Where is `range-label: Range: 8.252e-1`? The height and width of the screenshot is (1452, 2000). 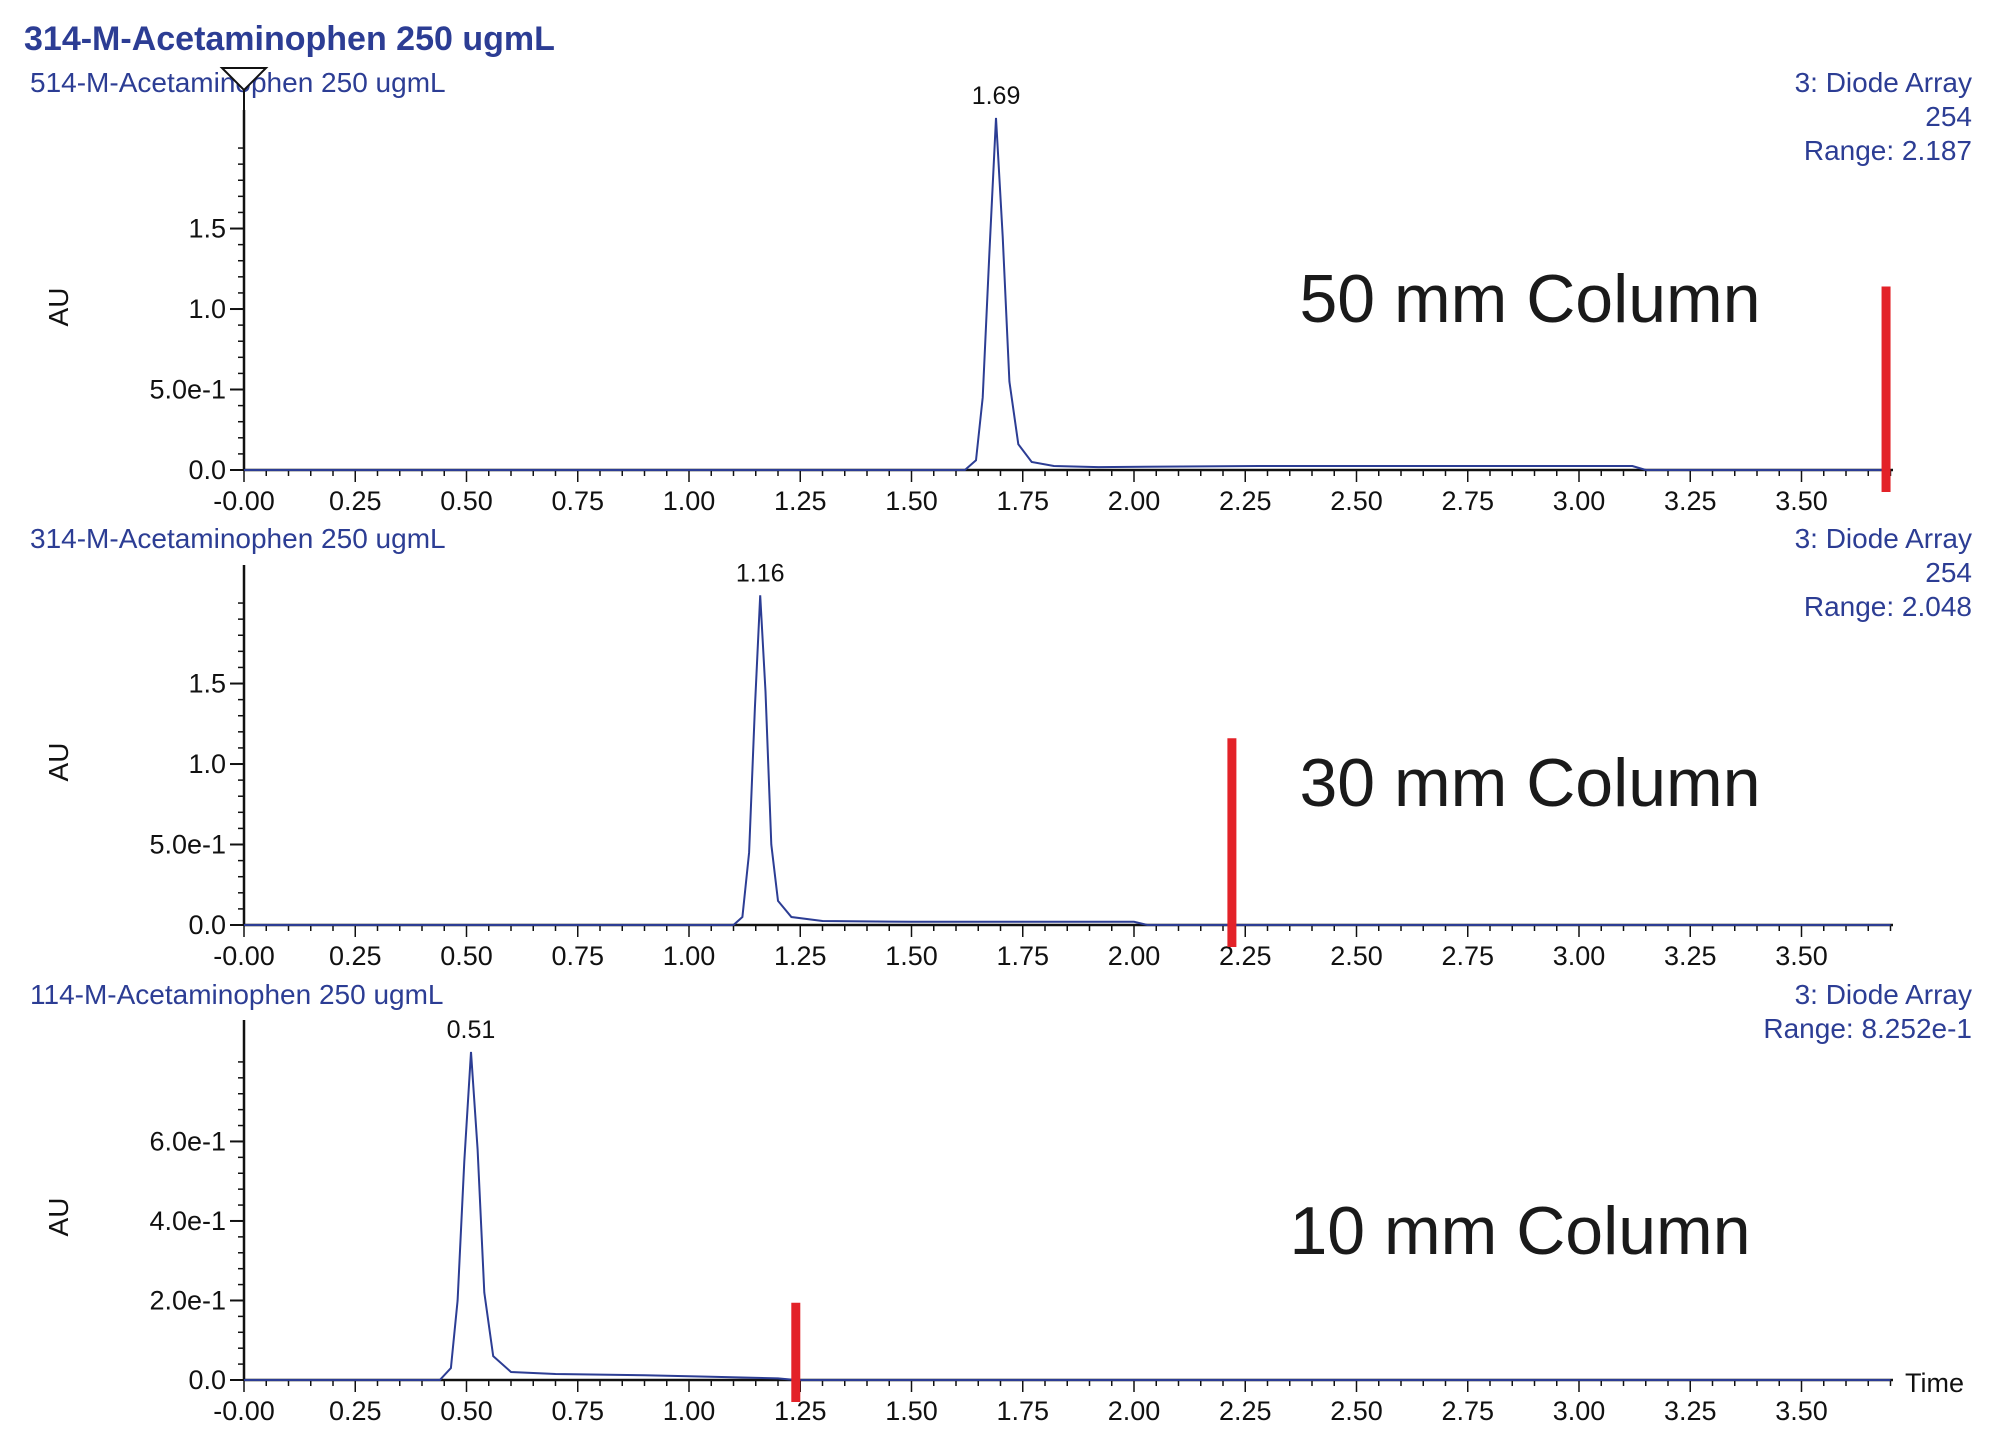
range-label: Range: 8.252e-1 is located at coordinates (1867, 1028).